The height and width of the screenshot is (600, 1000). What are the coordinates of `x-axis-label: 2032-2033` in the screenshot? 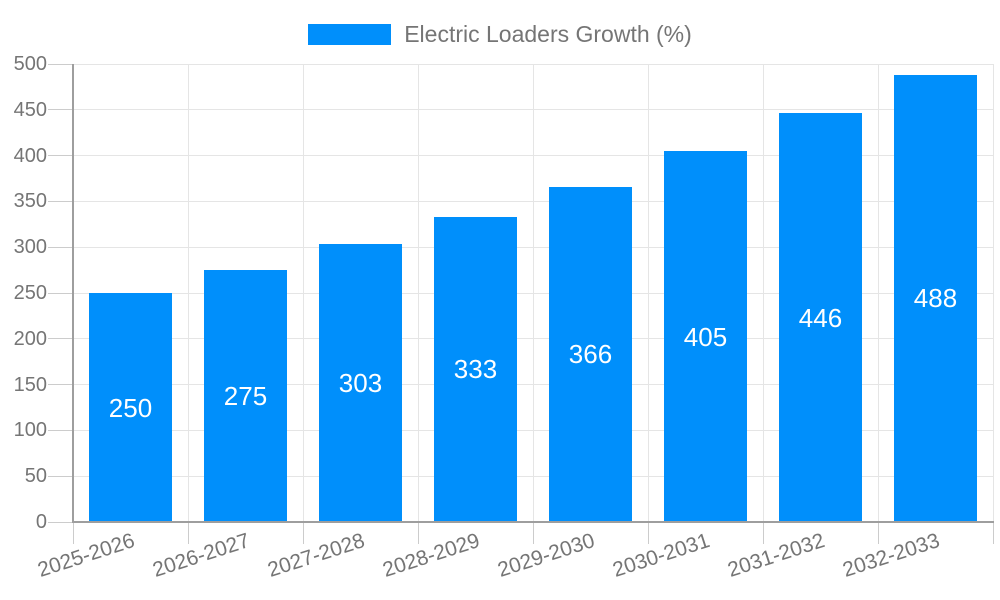 It's located at (891, 555).